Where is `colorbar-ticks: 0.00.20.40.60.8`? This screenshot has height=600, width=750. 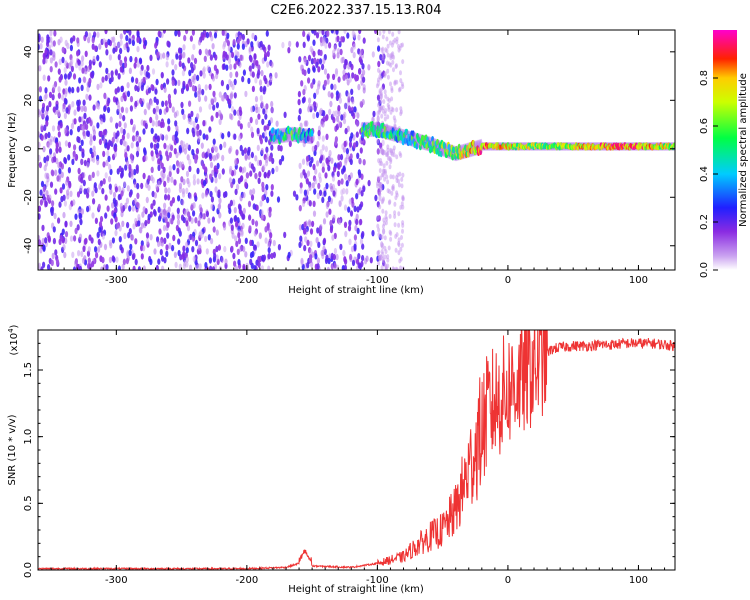 colorbar-ticks: 0.00.20.40.60.8 is located at coordinates (708, 174).